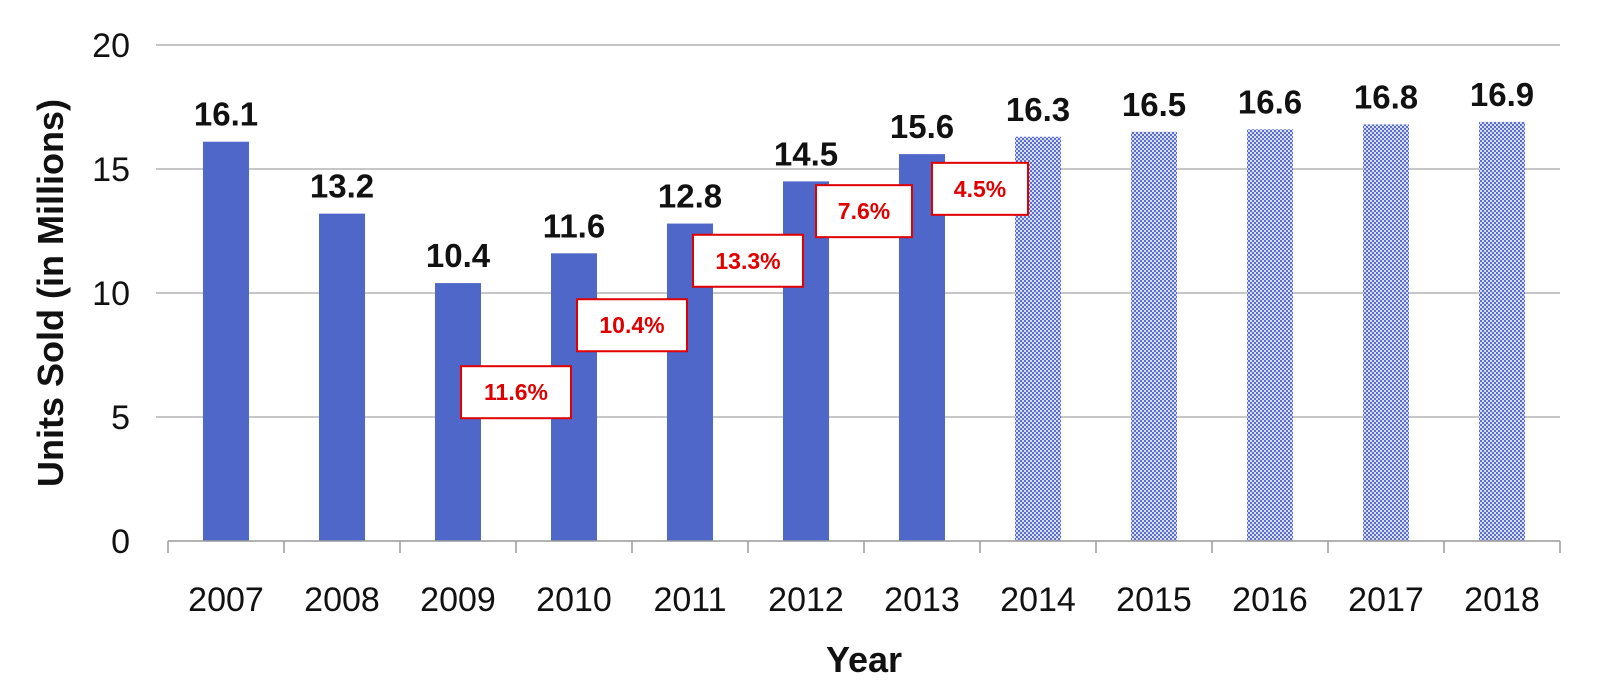 The height and width of the screenshot is (689, 1600). I want to click on x-tick-label: 2012, so click(806, 600).